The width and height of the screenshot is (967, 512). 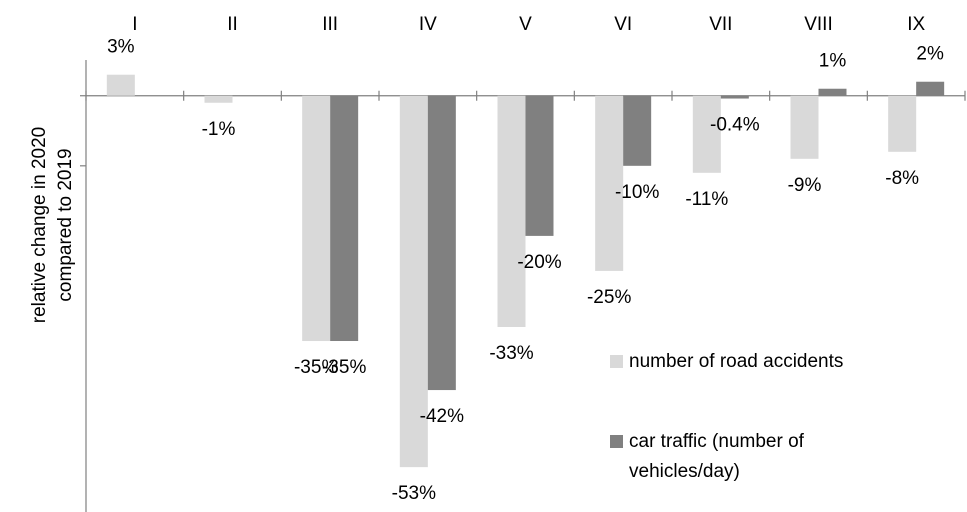 What do you see at coordinates (539, 262) in the screenshot?
I see `value-label: -20%` at bounding box center [539, 262].